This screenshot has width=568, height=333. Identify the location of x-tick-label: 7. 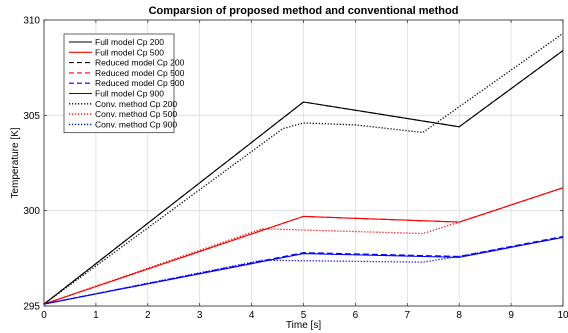
(408, 315).